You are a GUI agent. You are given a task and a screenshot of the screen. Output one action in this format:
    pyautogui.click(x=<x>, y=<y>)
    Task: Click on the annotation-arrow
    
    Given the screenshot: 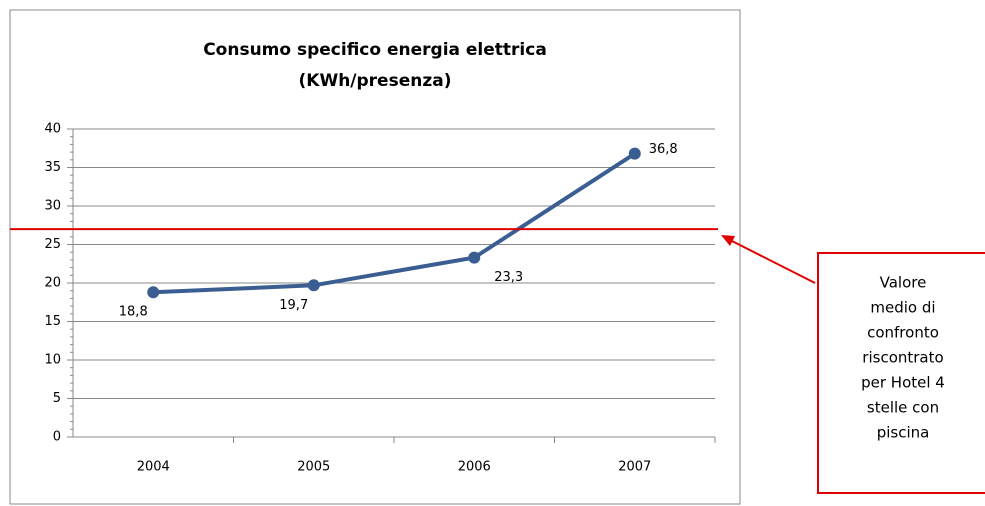 What is the action you would take?
    pyautogui.click(x=772, y=261)
    